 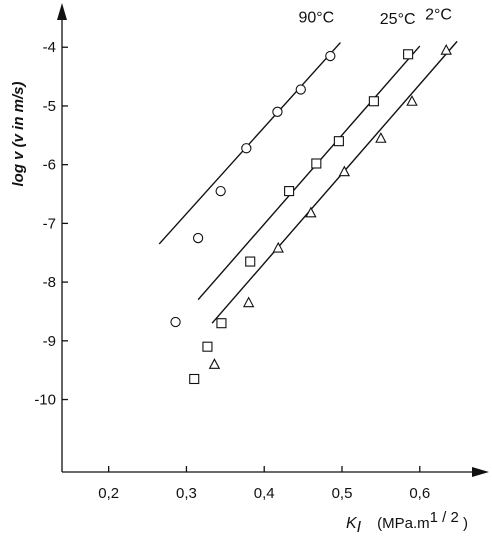 What do you see at coordinates (62, 11) in the screenshot?
I see `y-axis-arrow` at bounding box center [62, 11].